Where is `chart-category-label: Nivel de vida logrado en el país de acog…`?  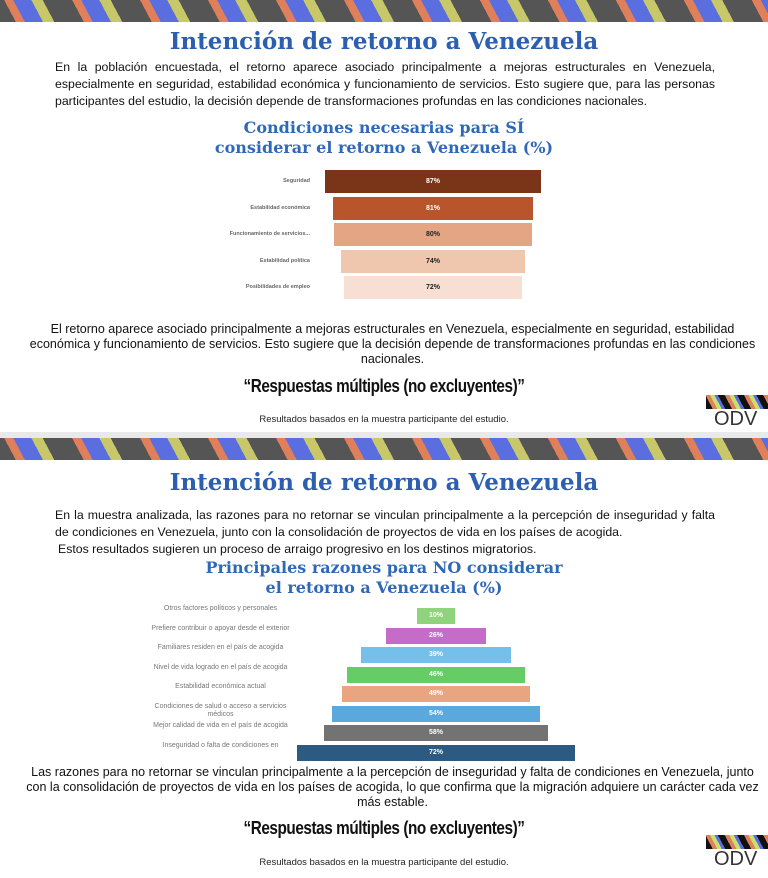
chart-category-label: Nivel de vida logrado en el país de acog… is located at coordinates (220, 667).